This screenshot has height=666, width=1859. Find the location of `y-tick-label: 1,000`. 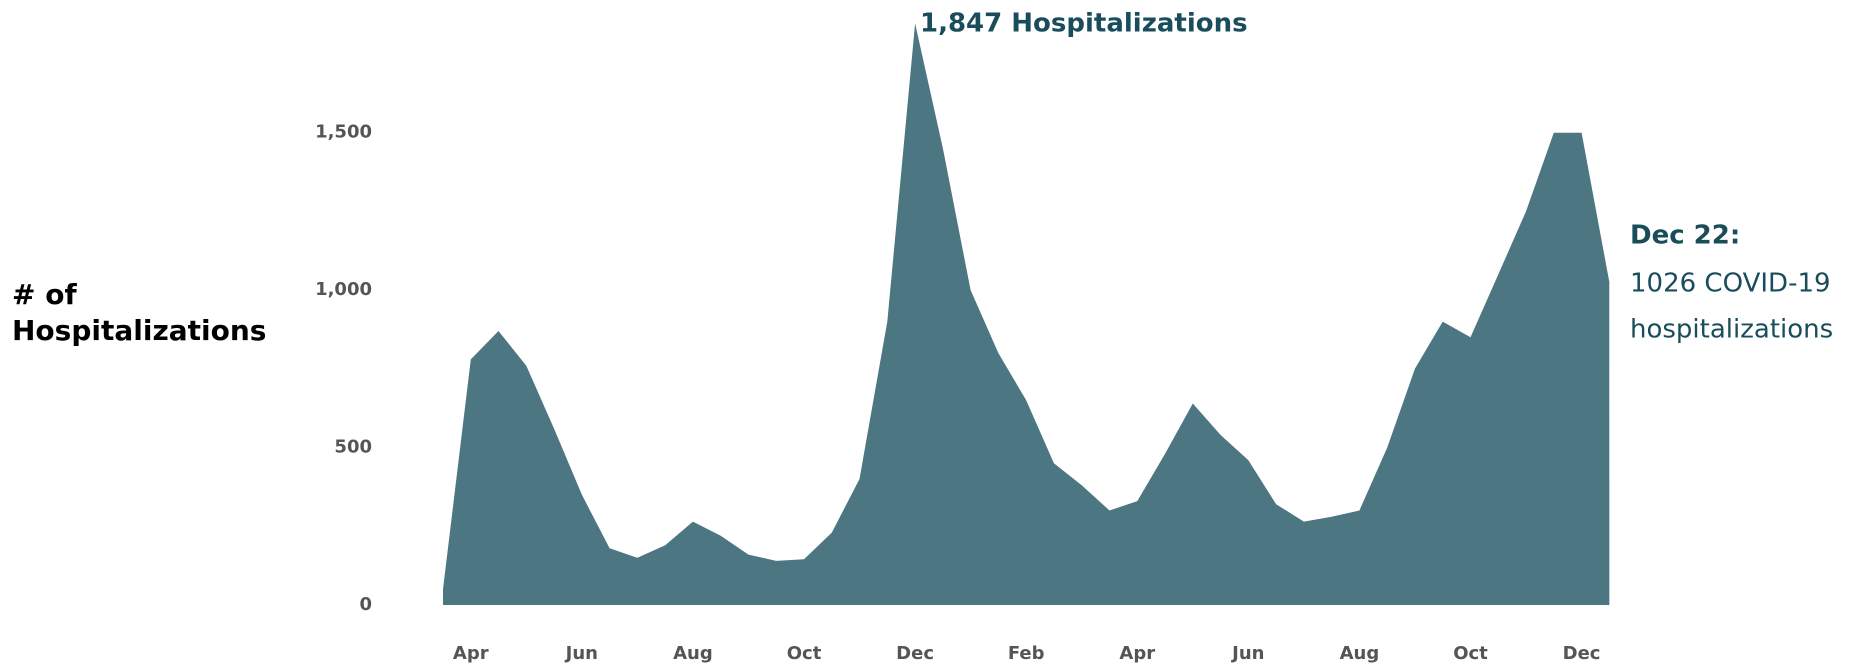

y-tick-label: 1,000 is located at coordinates (343, 289).